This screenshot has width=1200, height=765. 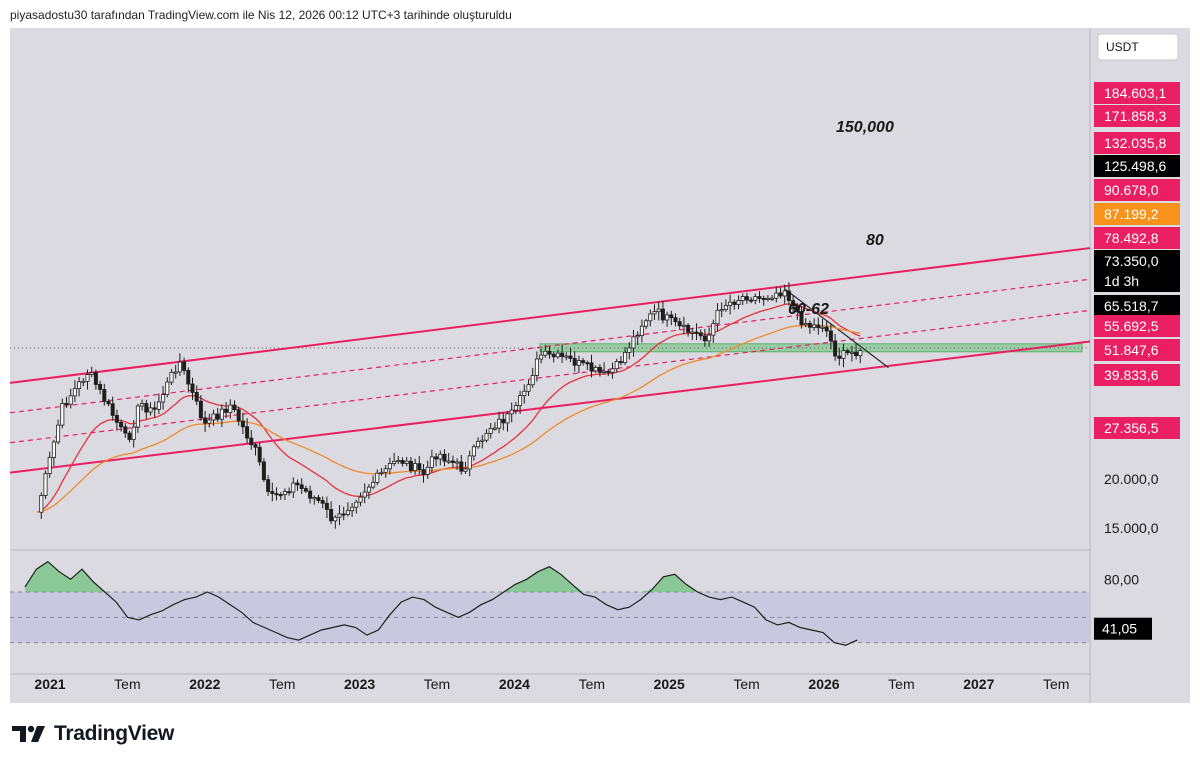 I want to click on tradingview-logo: TradingView, so click(x=93, y=734).